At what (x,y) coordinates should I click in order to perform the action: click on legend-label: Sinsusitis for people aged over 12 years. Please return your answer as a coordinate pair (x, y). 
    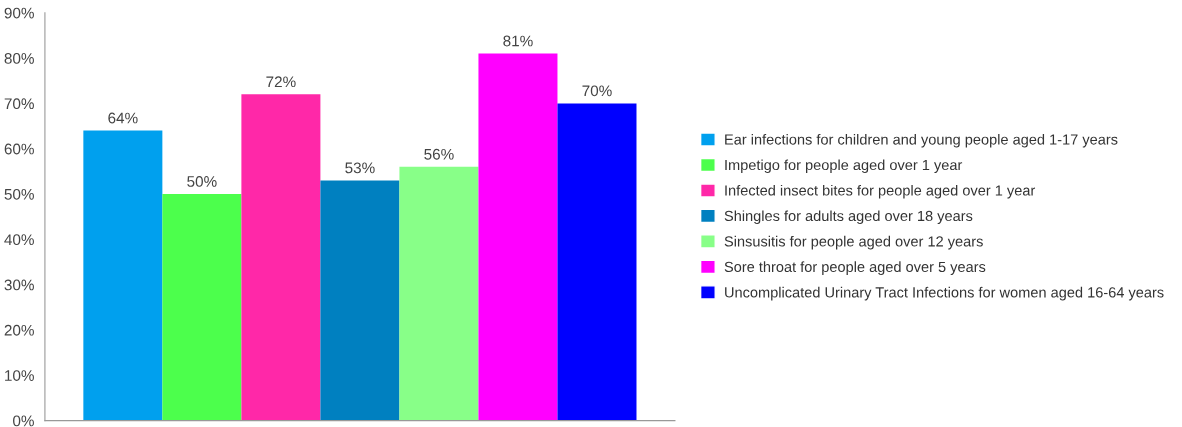
    Looking at the image, I should click on (853, 242).